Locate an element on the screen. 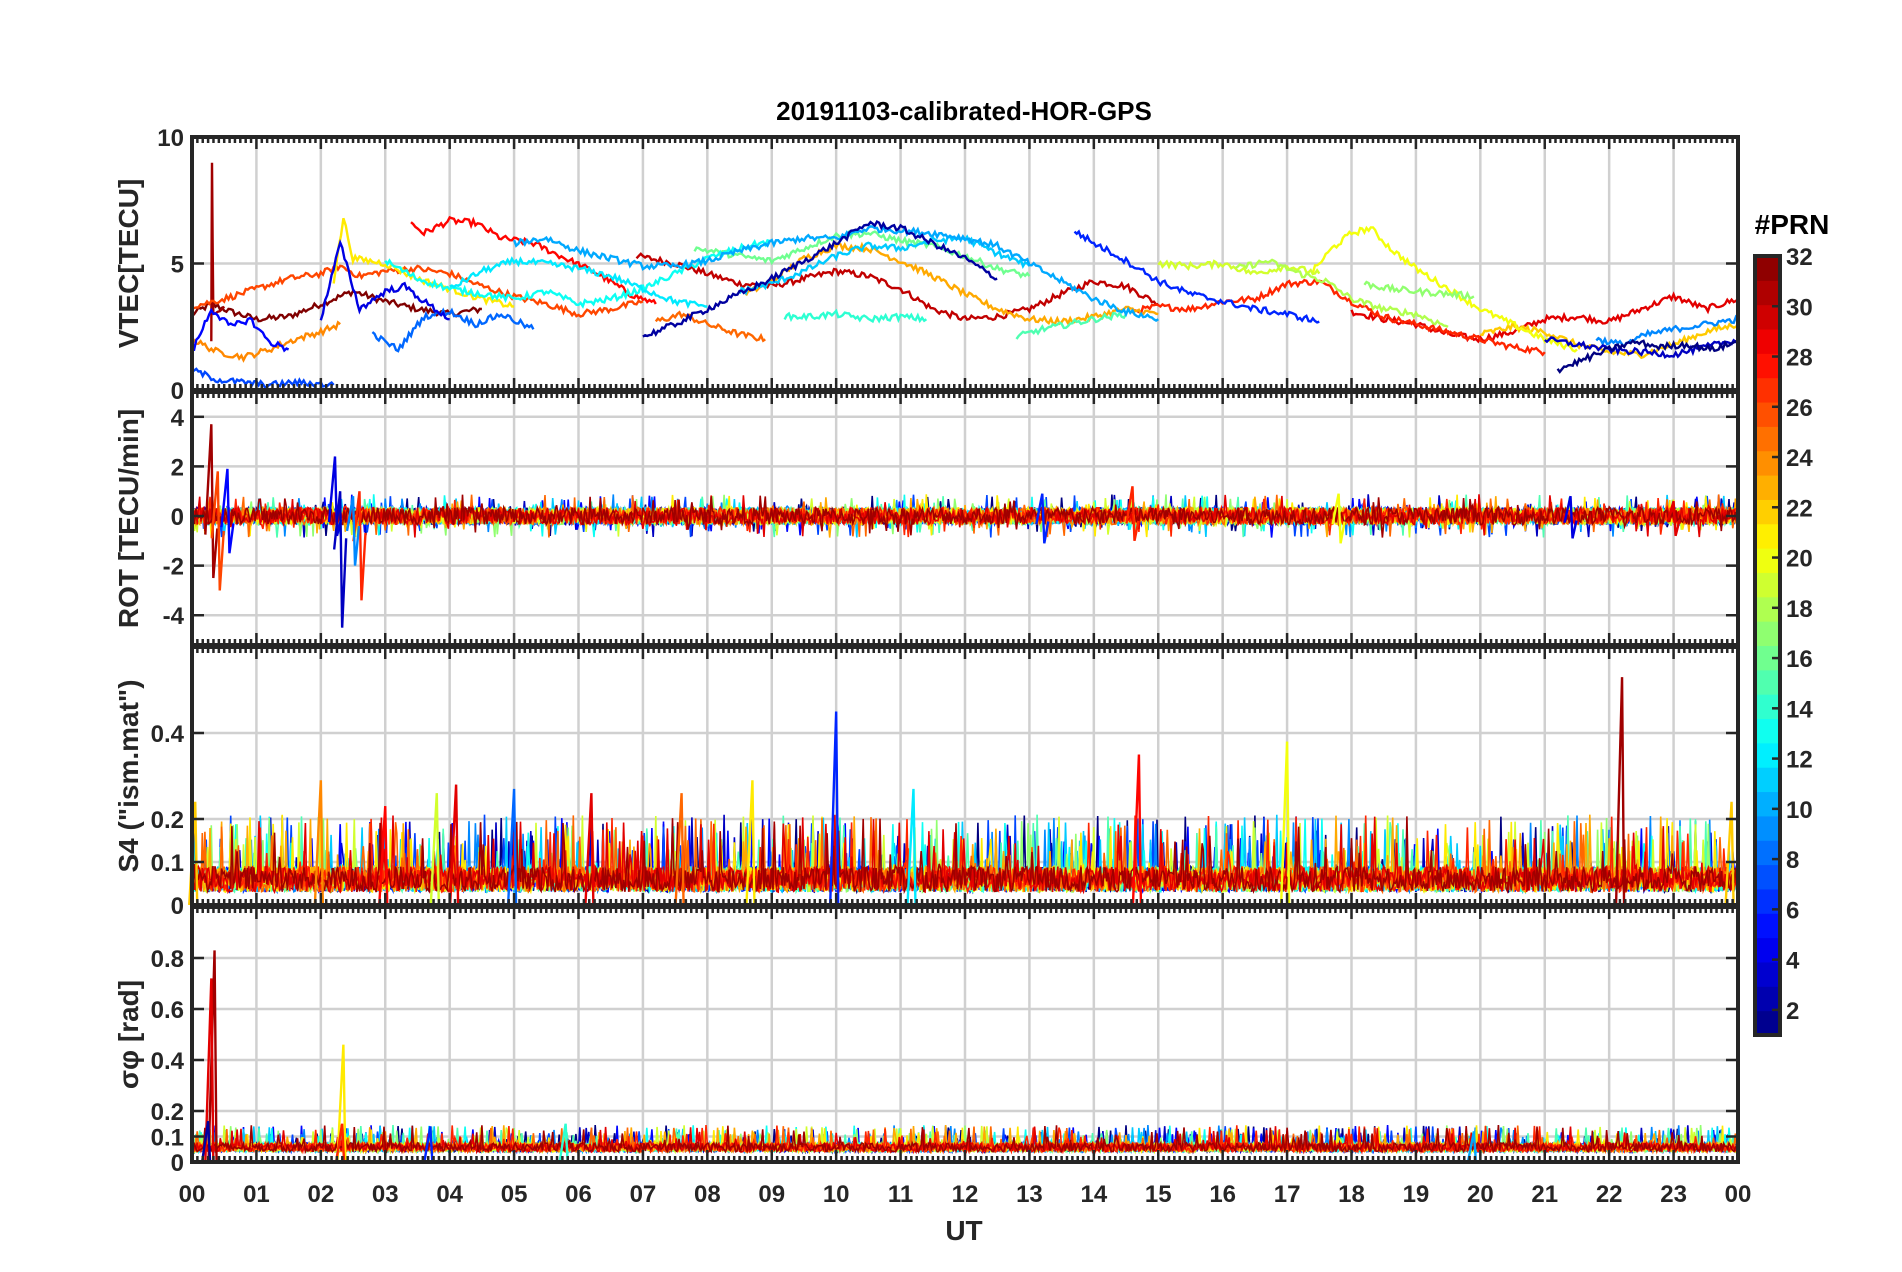 This screenshot has width=1902, height=1272. x-axis-label: UT is located at coordinates (963, 1230).